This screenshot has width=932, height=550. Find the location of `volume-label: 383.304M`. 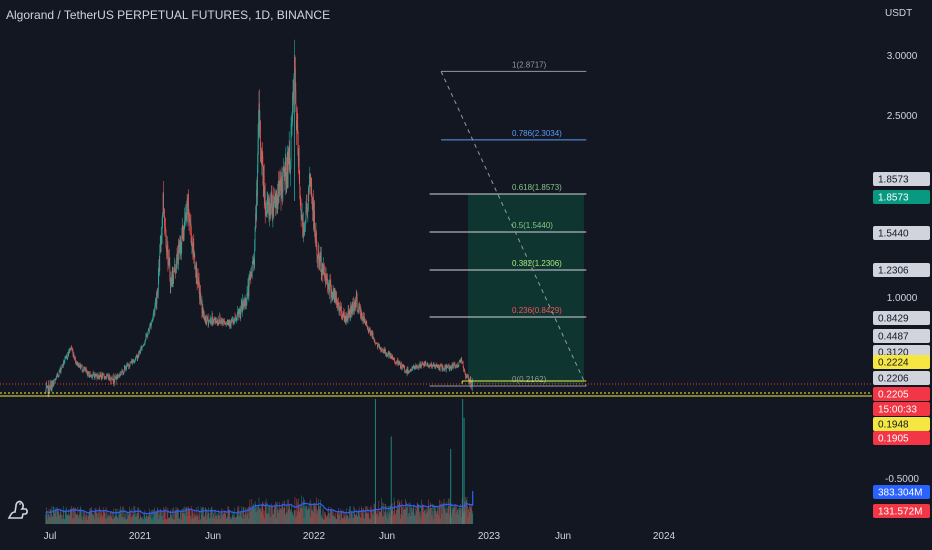

volume-label: 383.304M is located at coordinates (900, 493).